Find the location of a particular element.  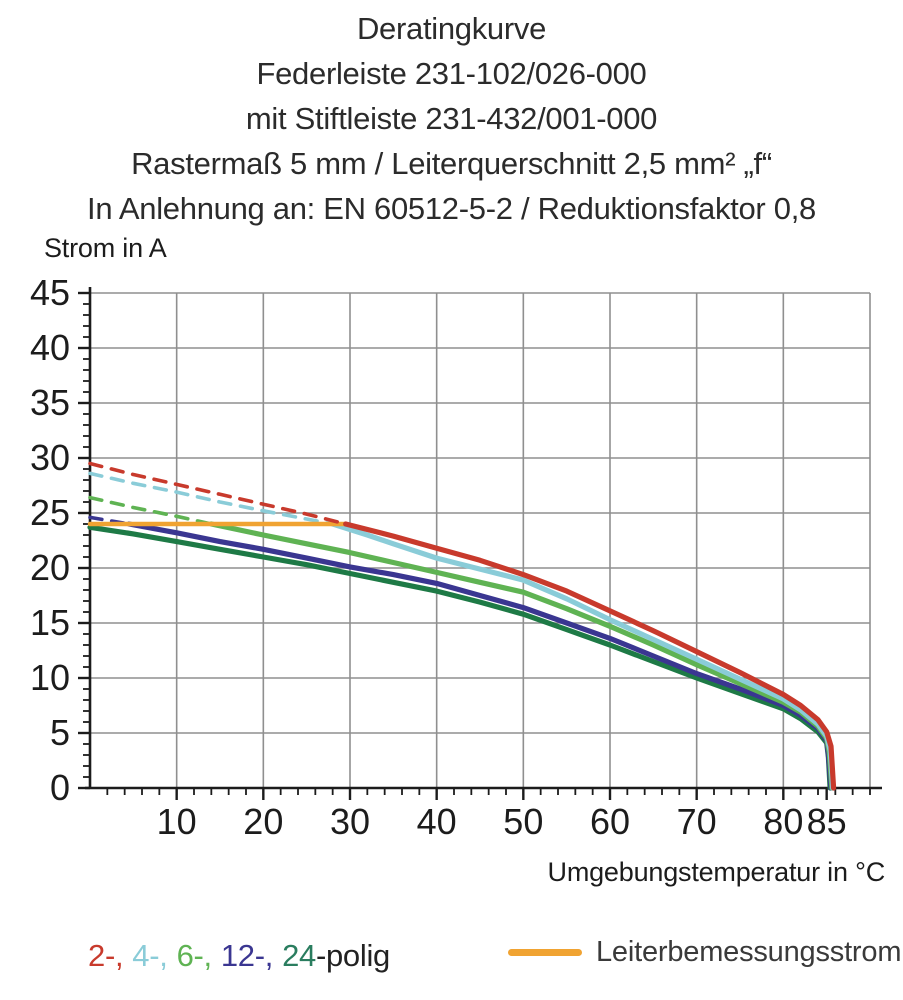

y-tick-label: 30 is located at coordinates (50, 457).